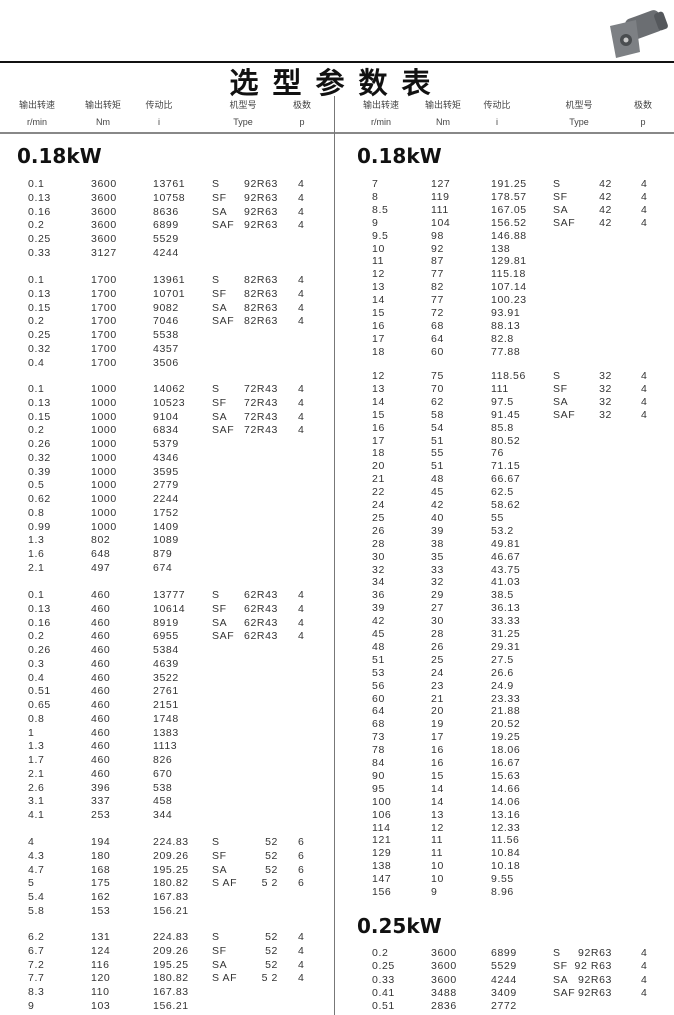  I want to click on cell-output-torque: 39, so click(437, 530).